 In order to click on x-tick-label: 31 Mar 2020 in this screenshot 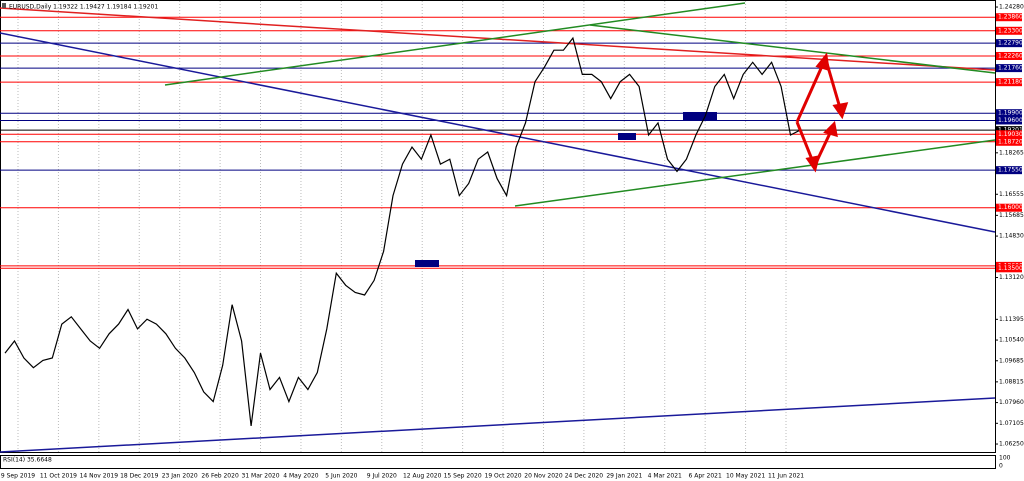, I will do `click(261, 476)`.